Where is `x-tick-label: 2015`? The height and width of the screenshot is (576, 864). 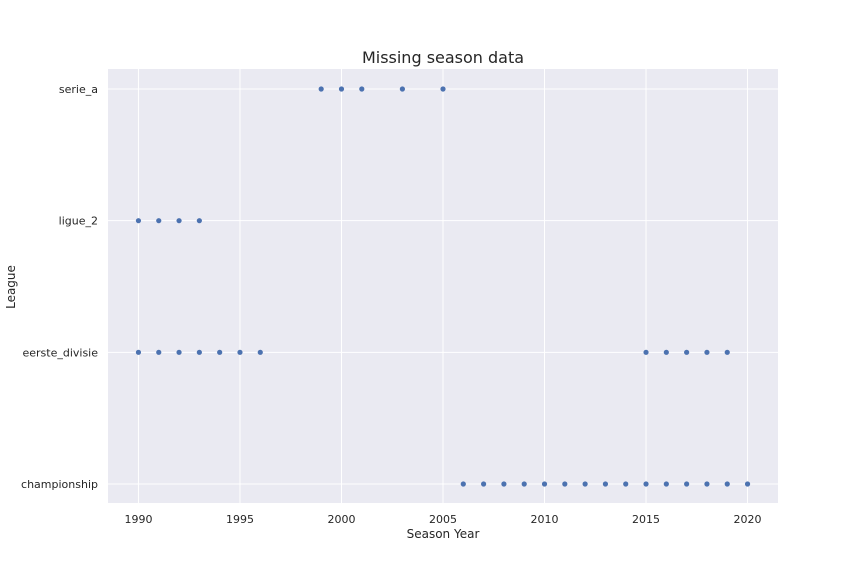
x-tick-label: 2015 is located at coordinates (646, 519).